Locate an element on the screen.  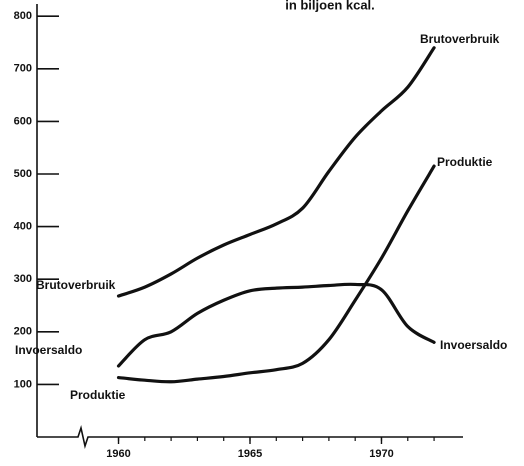
y-tick-label: 100 is located at coordinates (23, 384).